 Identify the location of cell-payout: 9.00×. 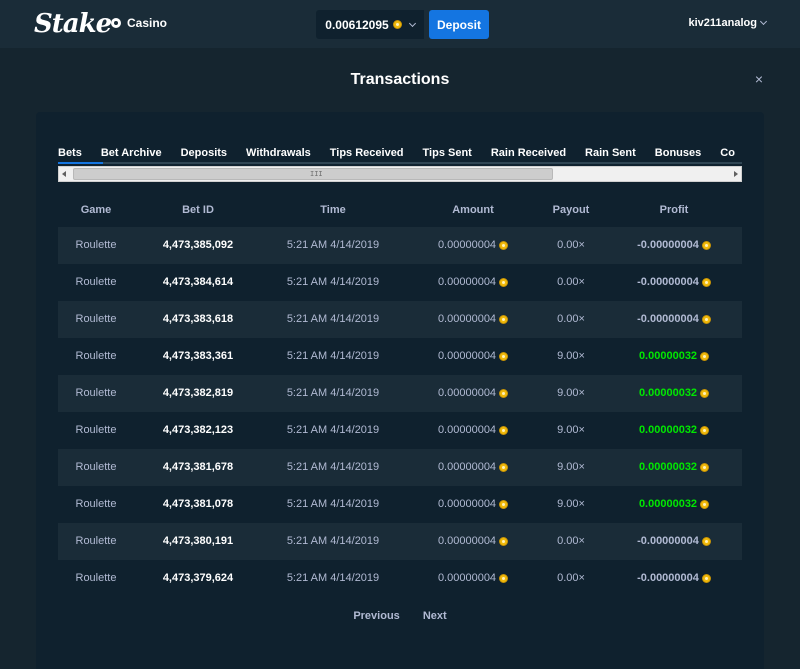
(571, 467).